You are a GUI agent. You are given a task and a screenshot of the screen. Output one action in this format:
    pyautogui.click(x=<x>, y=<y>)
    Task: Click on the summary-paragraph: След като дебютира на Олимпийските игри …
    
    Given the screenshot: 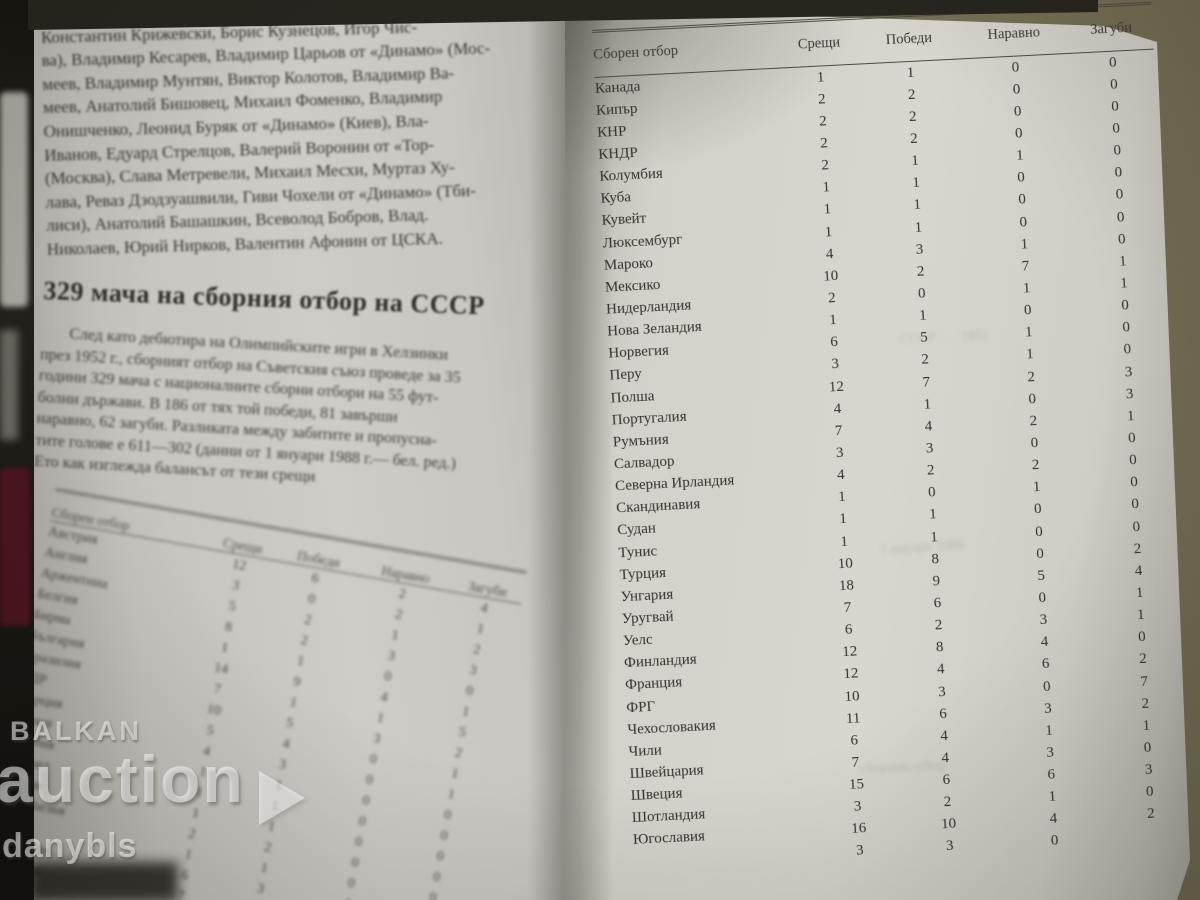 What is the action you would take?
    pyautogui.click(x=294, y=411)
    